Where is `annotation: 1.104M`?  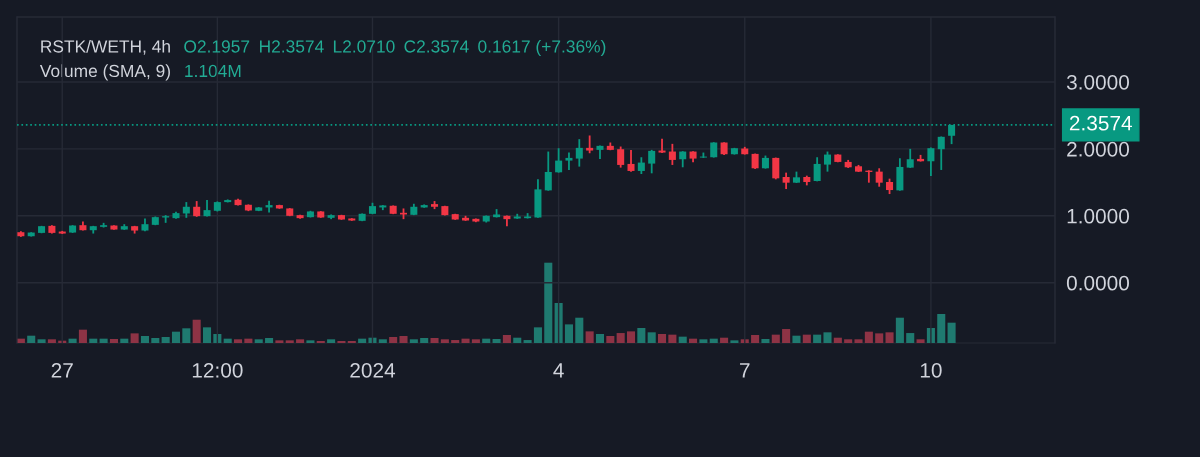
annotation: 1.104M is located at coordinates (213, 71).